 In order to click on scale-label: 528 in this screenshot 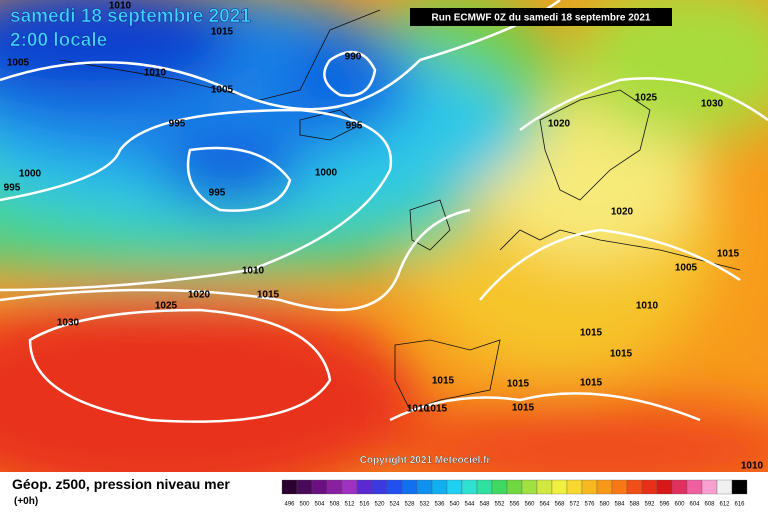, I will do `click(409, 505)`.